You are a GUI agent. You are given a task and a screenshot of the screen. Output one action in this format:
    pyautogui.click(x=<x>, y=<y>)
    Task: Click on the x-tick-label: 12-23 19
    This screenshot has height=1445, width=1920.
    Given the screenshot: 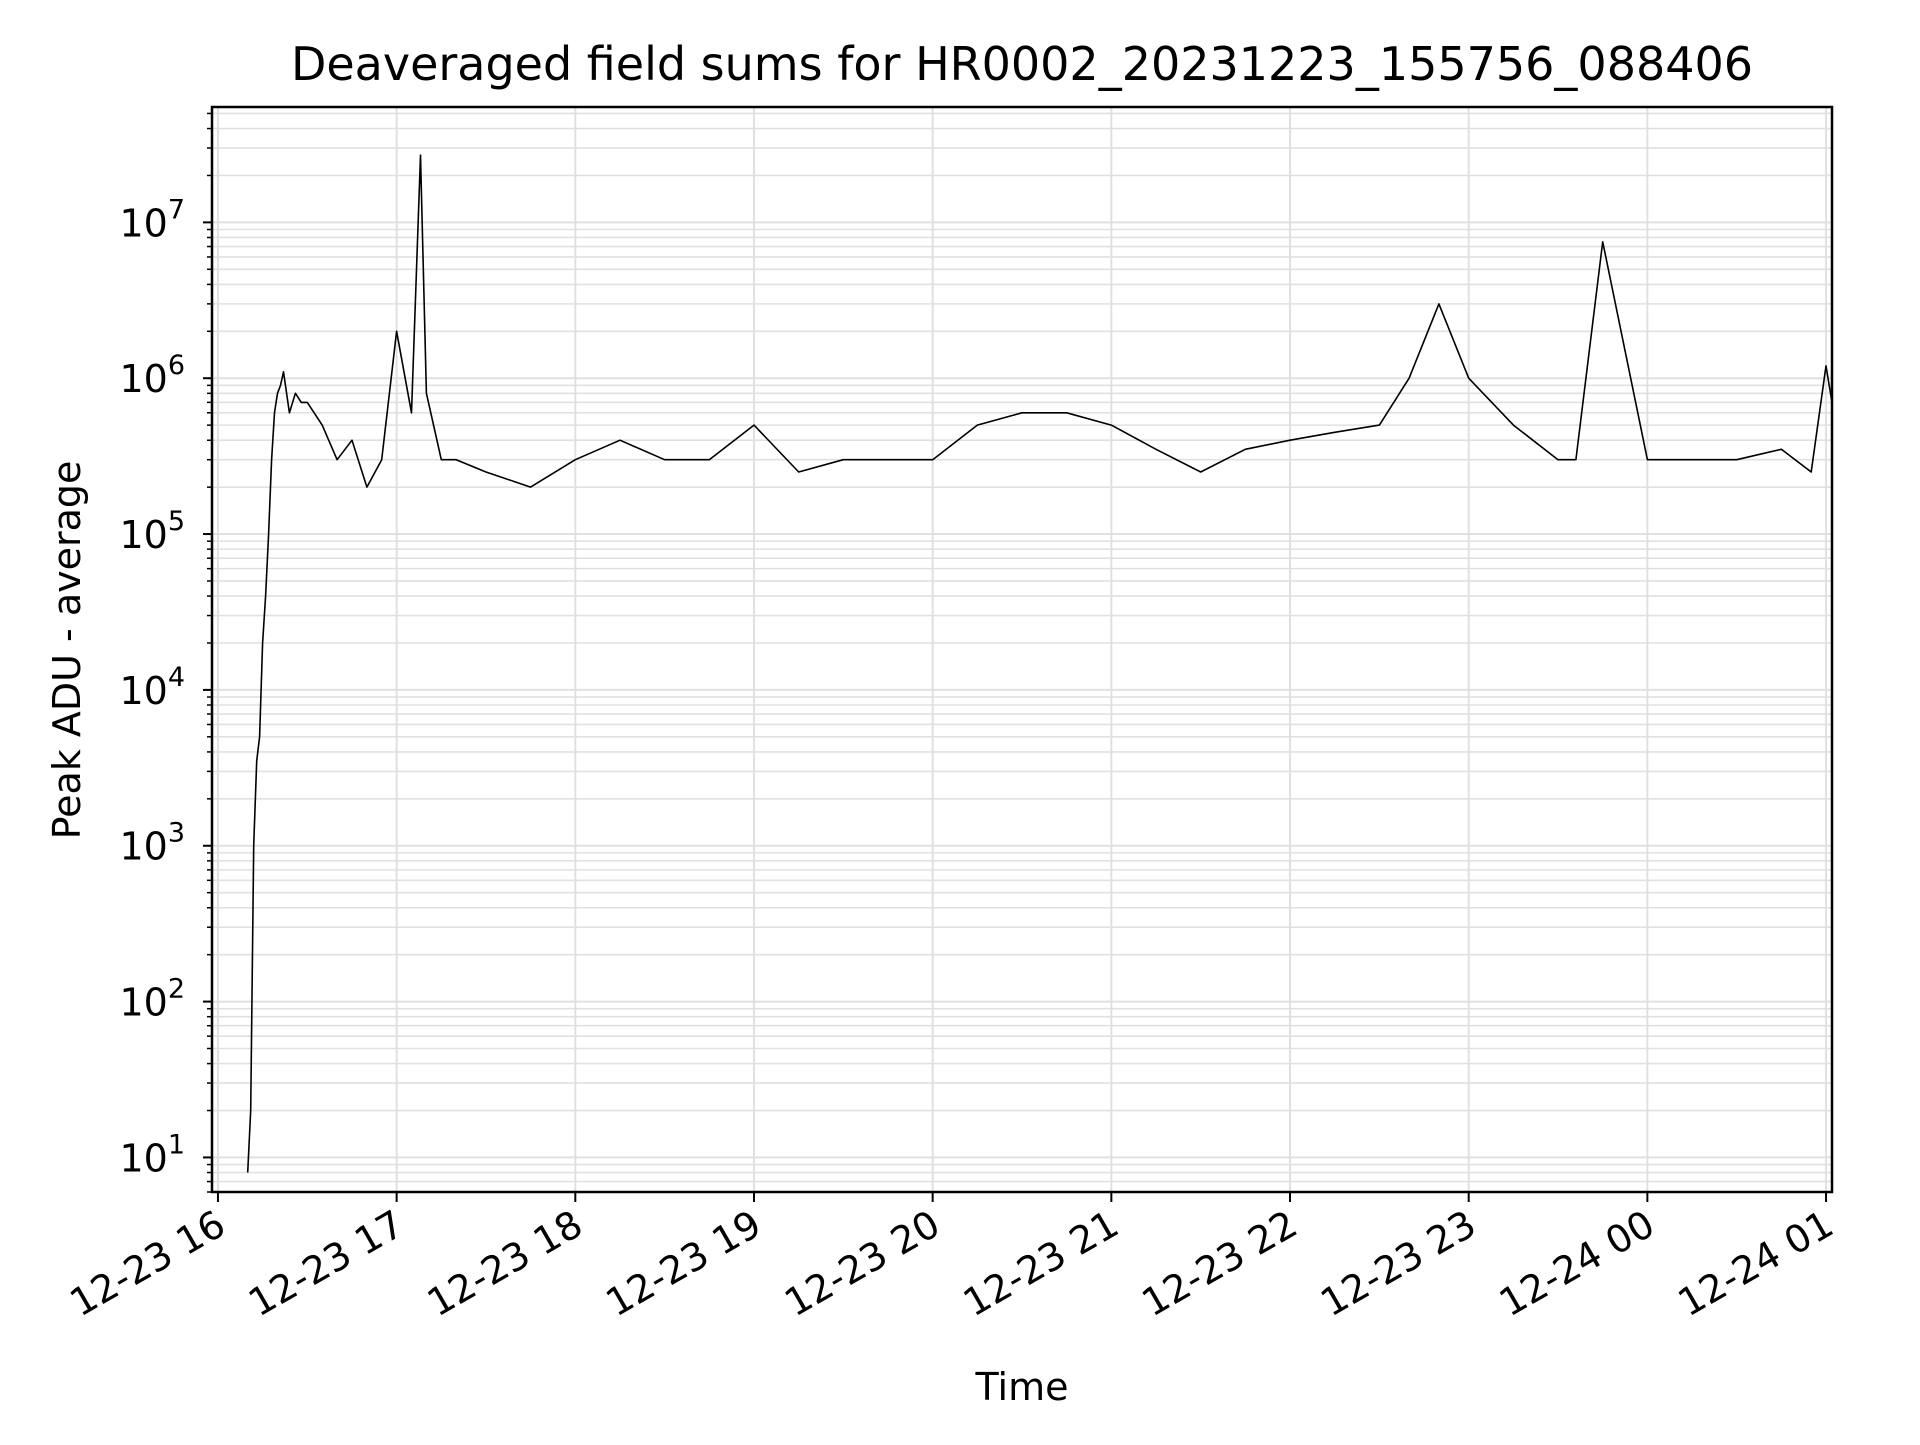 What is the action you would take?
    pyautogui.click(x=684, y=1264)
    